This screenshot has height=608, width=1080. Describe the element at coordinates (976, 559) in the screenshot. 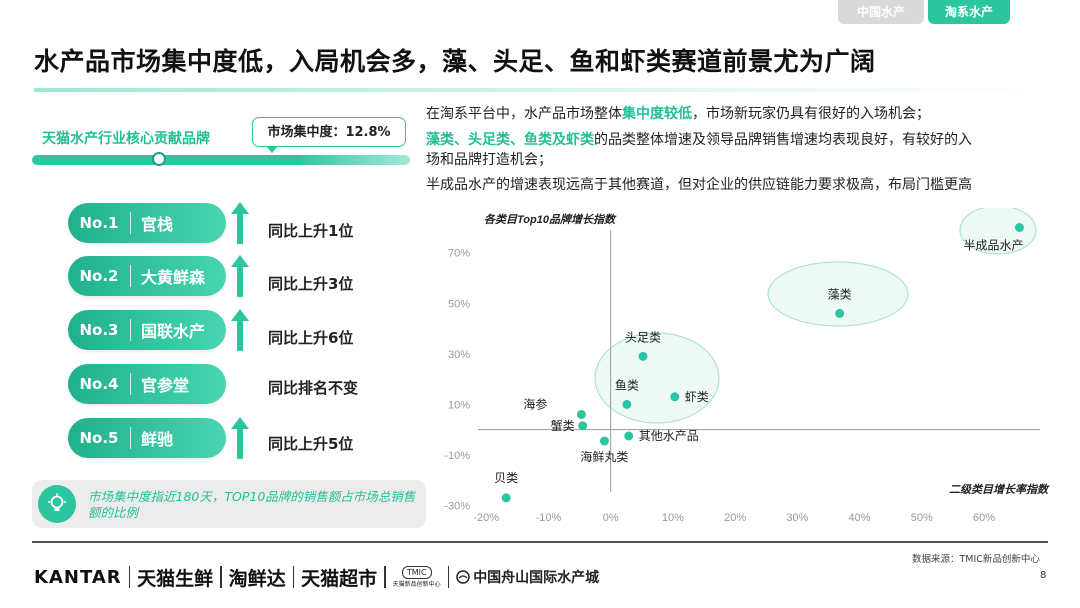

I see `data-source: 数据来源：TMIC新品创新中心` at that location.